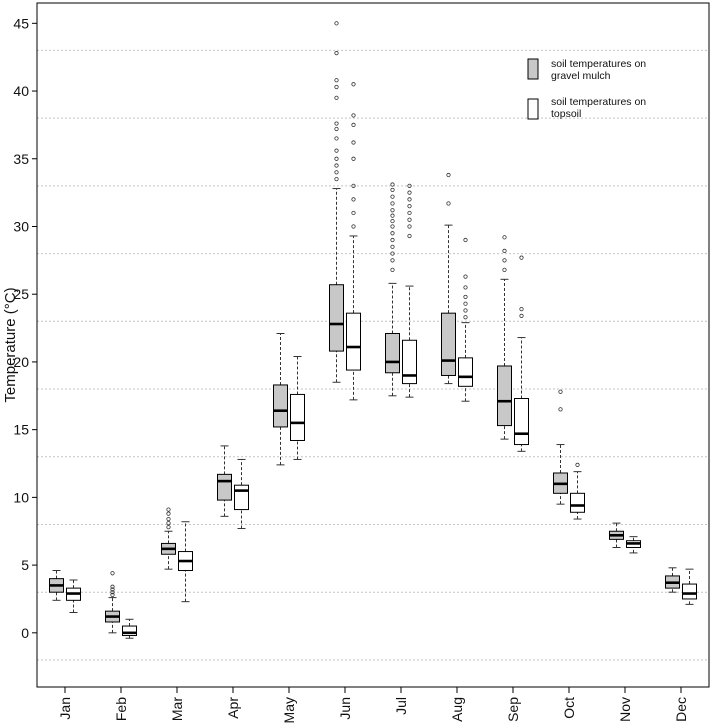 Image resolution: width=712 pixels, height=726 pixels. I want to click on box-topsoil-aug, so click(465, 372).